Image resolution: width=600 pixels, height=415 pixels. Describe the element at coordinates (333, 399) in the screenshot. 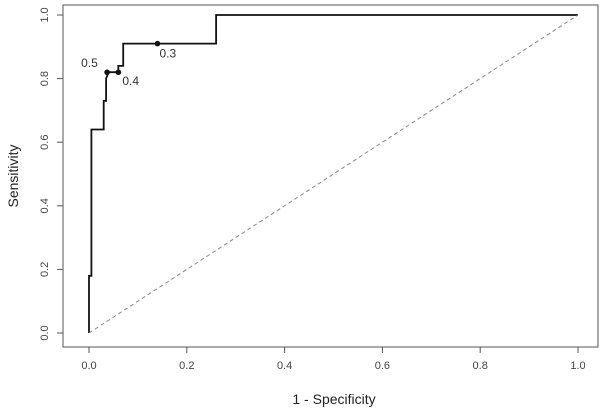

I see `x-axis-title: 1 - Specificity` at that location.